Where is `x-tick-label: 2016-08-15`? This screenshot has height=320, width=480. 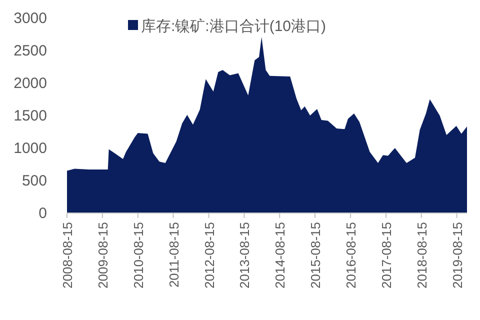
x-tick-label: 2016-08-15 is located at coordinates (351, 255).